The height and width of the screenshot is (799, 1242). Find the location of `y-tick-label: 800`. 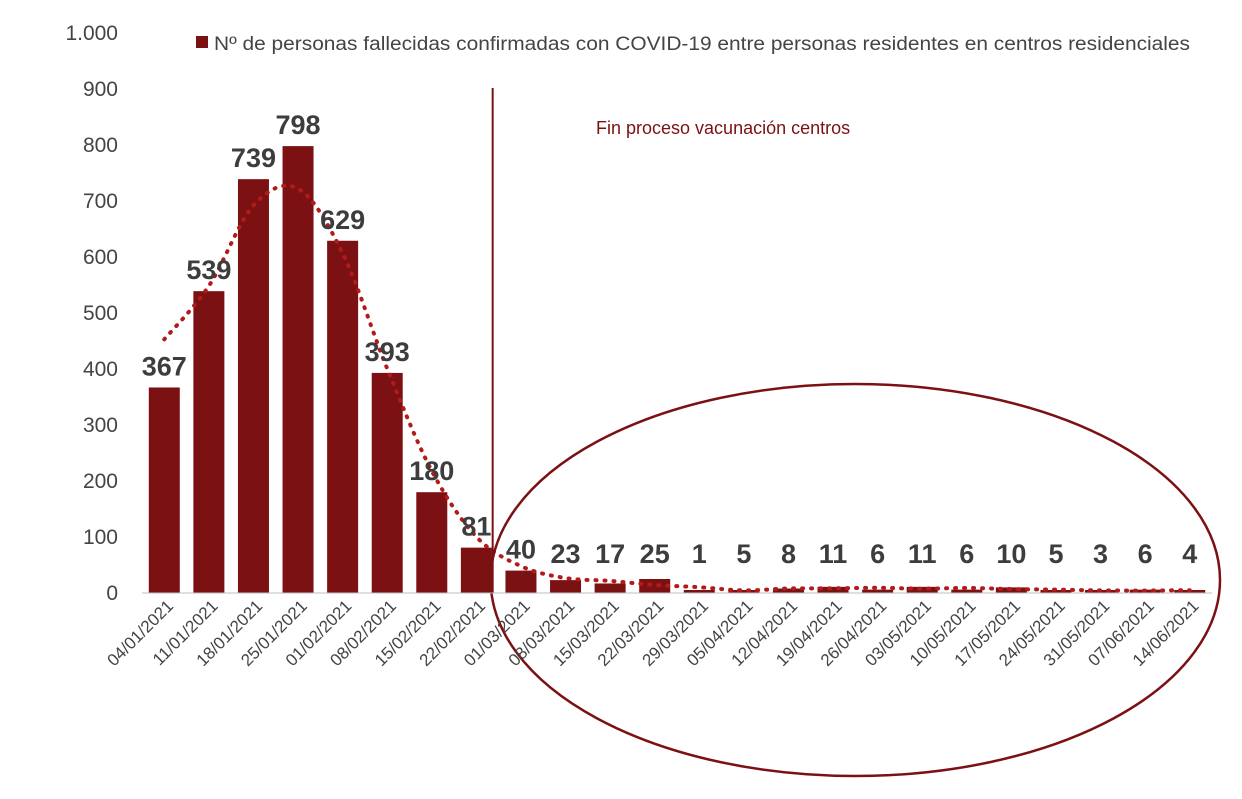

y-tick-label: 800 is located at coordinates (100, 145).